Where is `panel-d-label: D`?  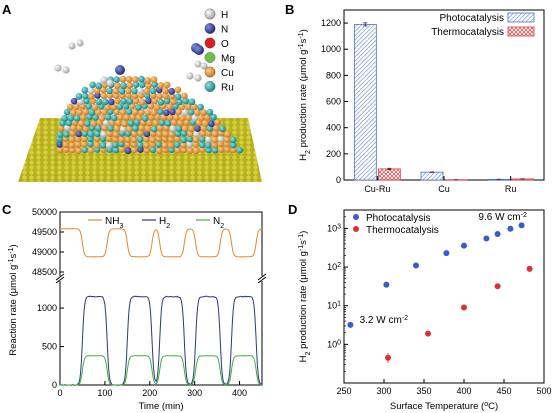
panel-d-label: D is located at coordinates (292, 209).